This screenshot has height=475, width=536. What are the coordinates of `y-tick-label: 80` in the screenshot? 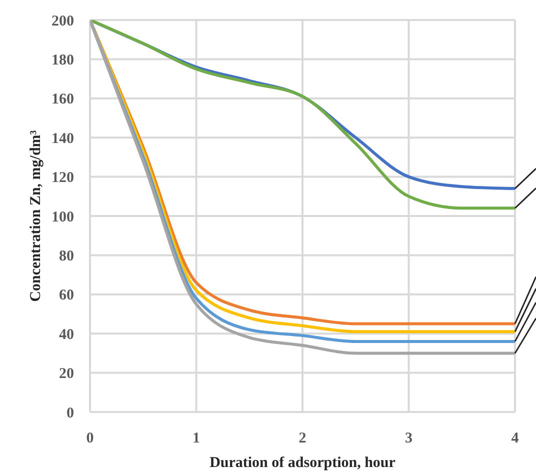 It's located at (66, 256).